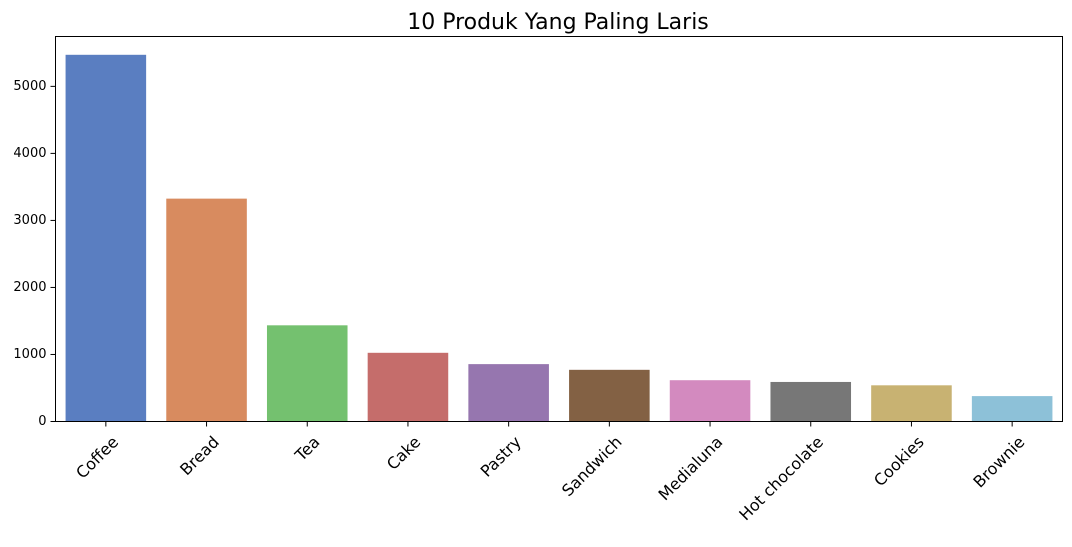 The width and height of the screenshot is (1072, 547). I want to click on y-axis: 0 1000 2000 3000 4000 5000, so click(34, 254).